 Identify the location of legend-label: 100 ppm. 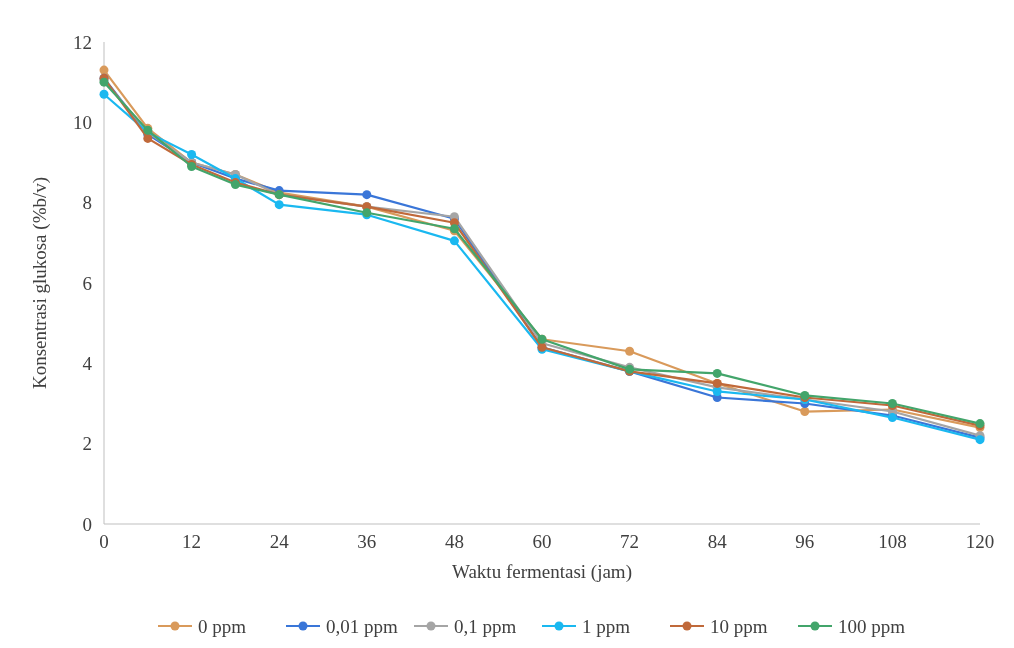
(872, 626).